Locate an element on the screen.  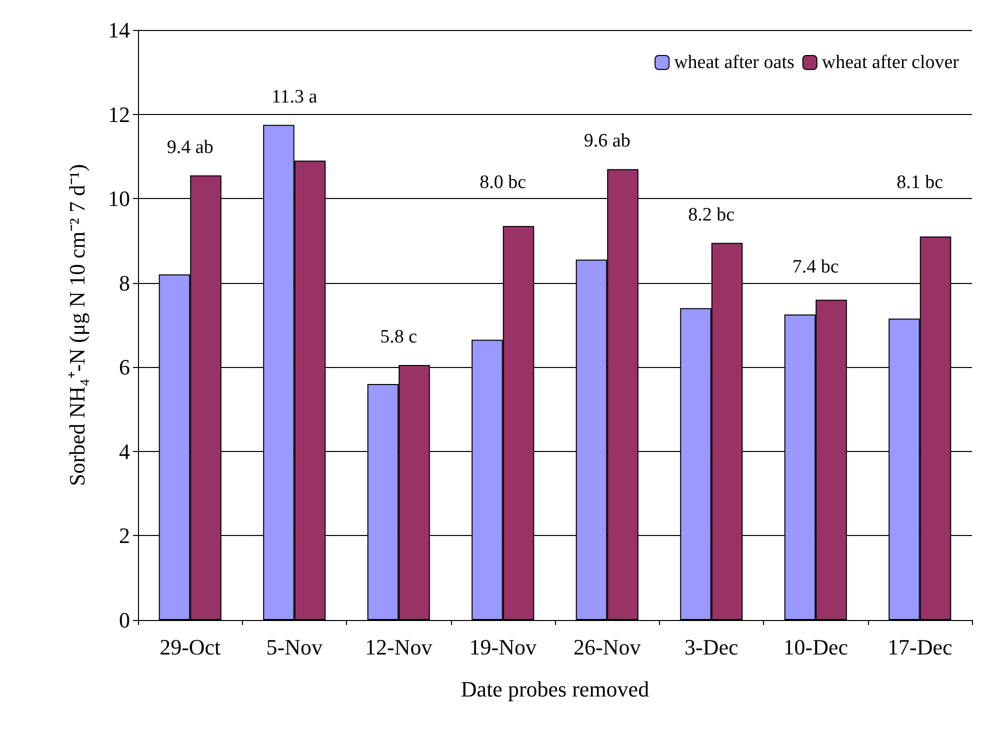
x-tick-label: 12-Nov is located at coordinates (398, 647).